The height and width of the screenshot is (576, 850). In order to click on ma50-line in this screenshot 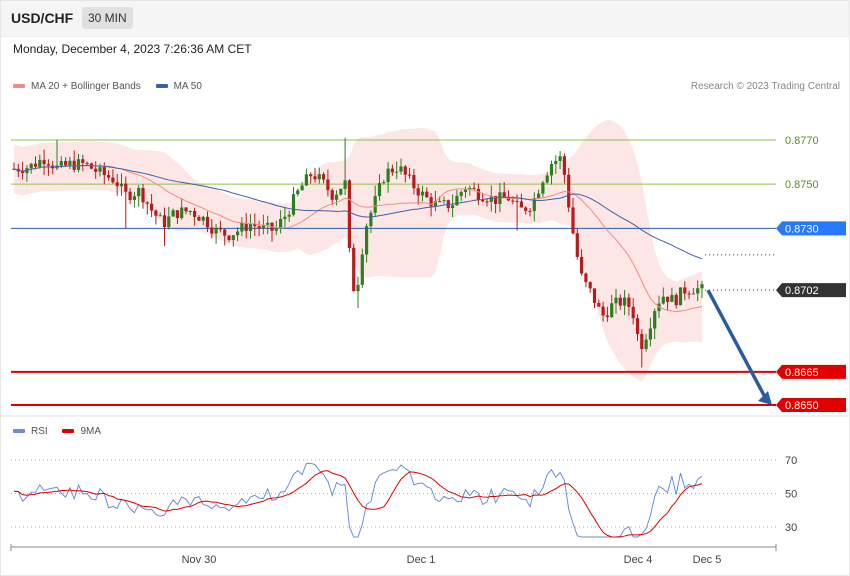, I will do `click(358, 212)`.